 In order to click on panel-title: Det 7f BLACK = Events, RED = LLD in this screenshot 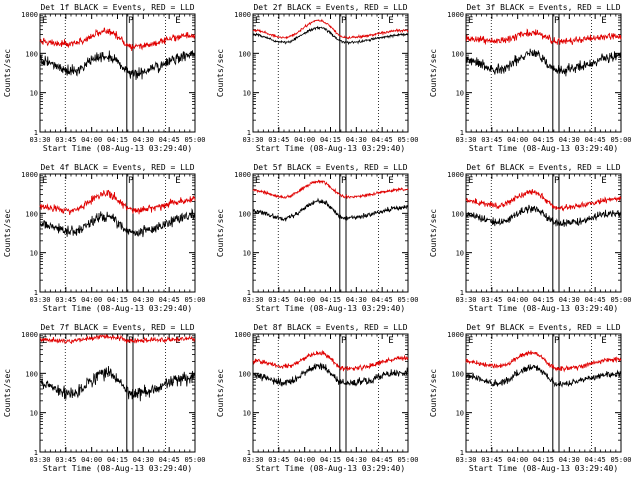, I will do `click(117, 327)`.